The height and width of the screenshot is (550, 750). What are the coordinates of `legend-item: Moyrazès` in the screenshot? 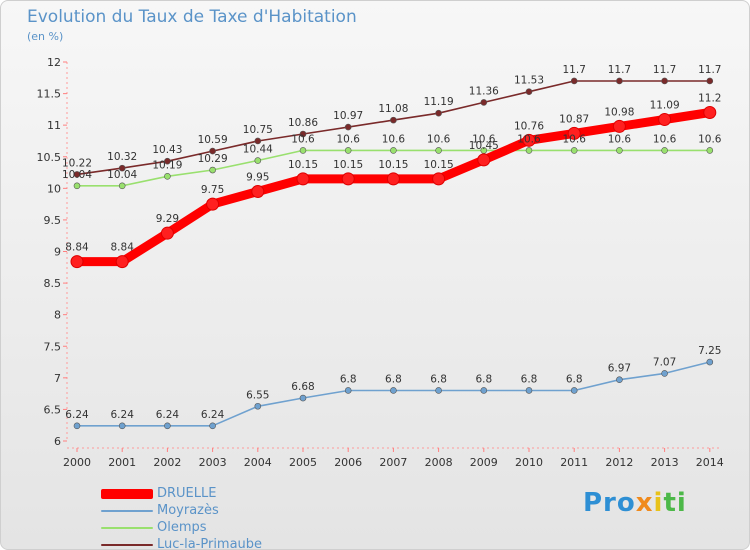 It's located at (181, 510).